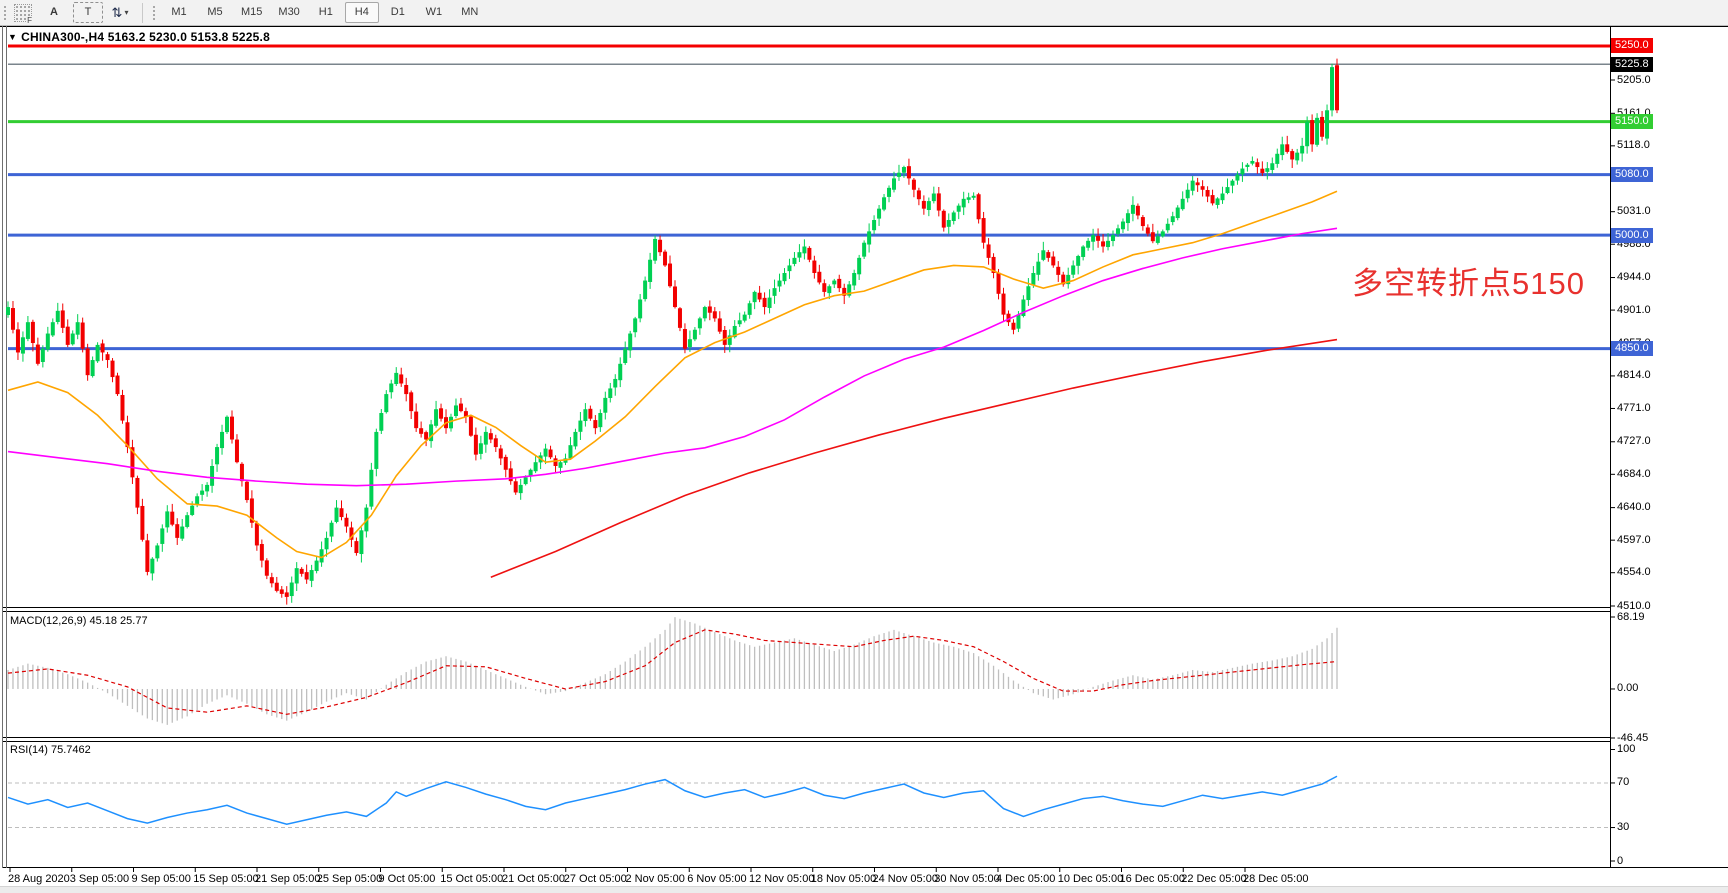 This screenshot has width=1728, height=893. What do you see at coordinates (1152, 879) in the screenshot?
I see `time-axis-label: 16 Dec 05:00` at bounding box center [1152, 879].